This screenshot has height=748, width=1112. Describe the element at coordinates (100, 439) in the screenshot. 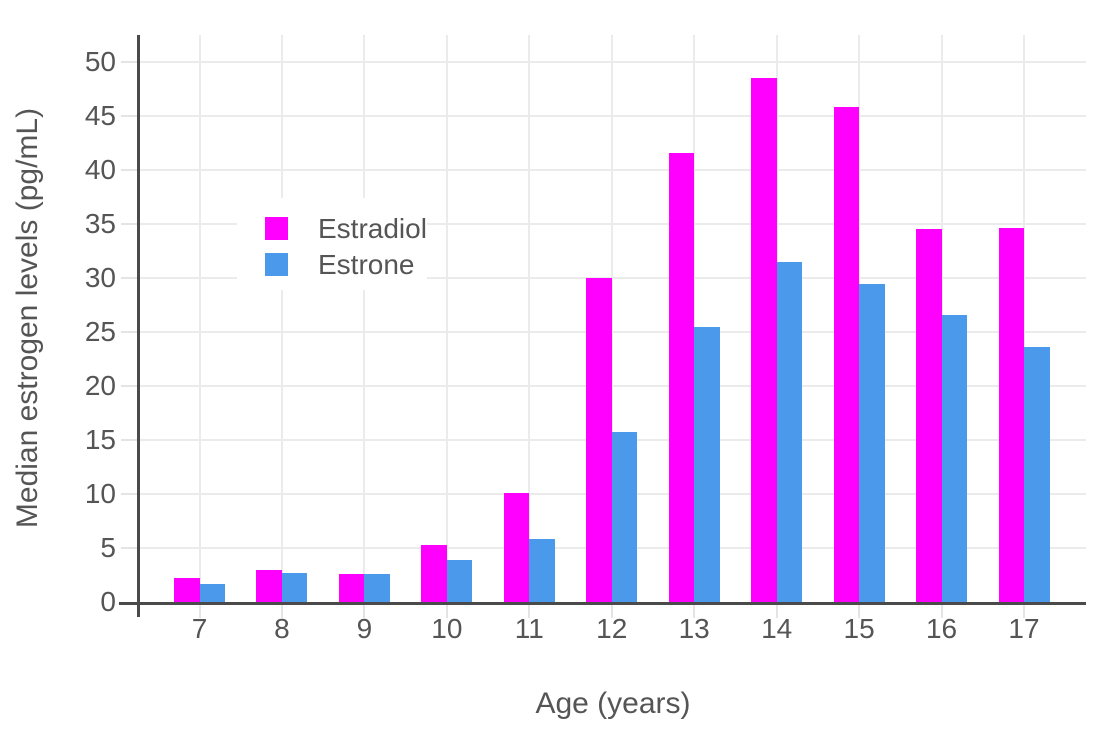

I see `y-tick-label: 15` at that location.